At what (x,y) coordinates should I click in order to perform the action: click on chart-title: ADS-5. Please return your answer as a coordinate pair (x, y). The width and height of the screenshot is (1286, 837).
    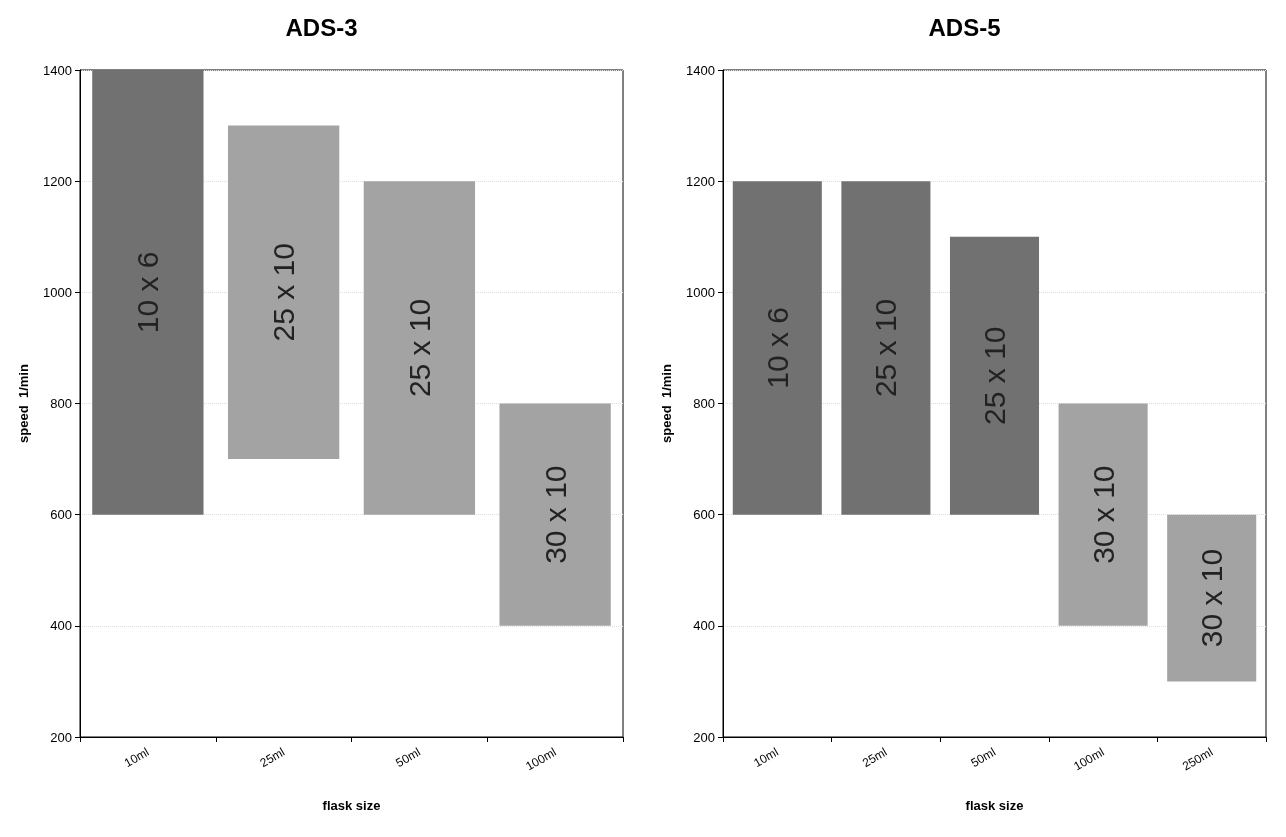
    Looking at the image, I should click on (964, 27).